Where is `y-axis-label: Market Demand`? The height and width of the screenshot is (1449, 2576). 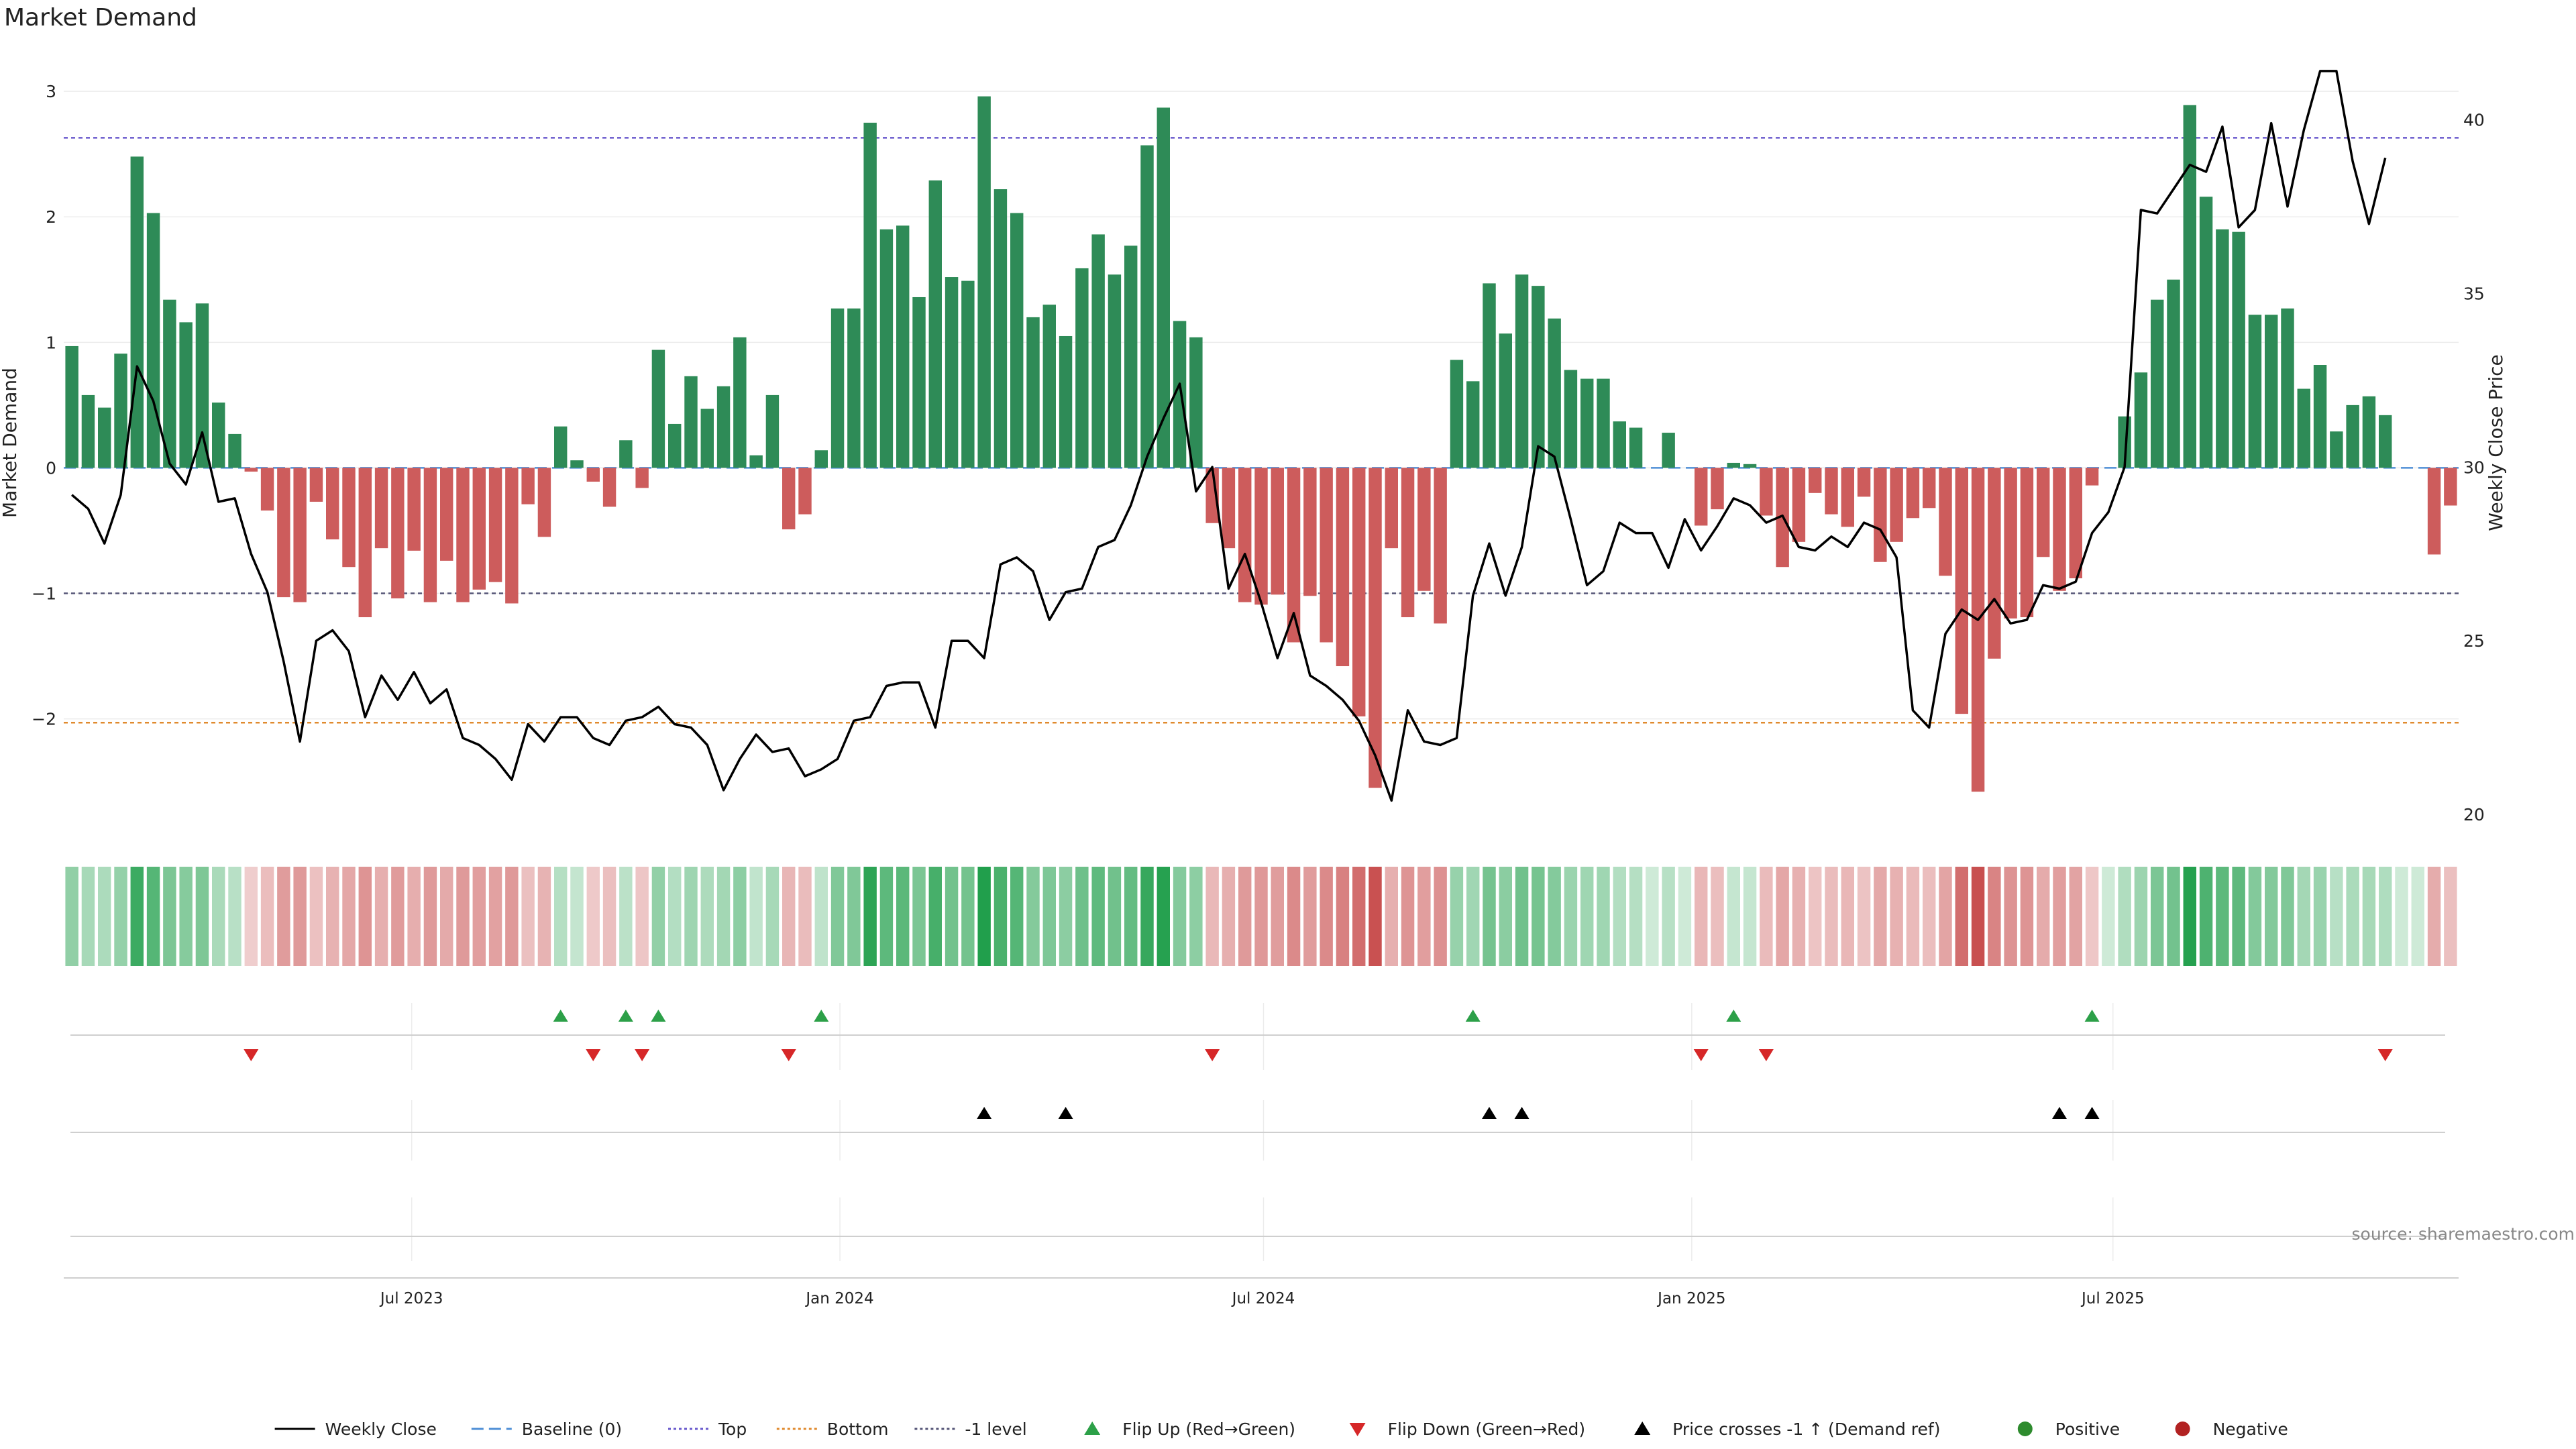 y-axis-label: Market Demand is located at coordinates (10, 443).